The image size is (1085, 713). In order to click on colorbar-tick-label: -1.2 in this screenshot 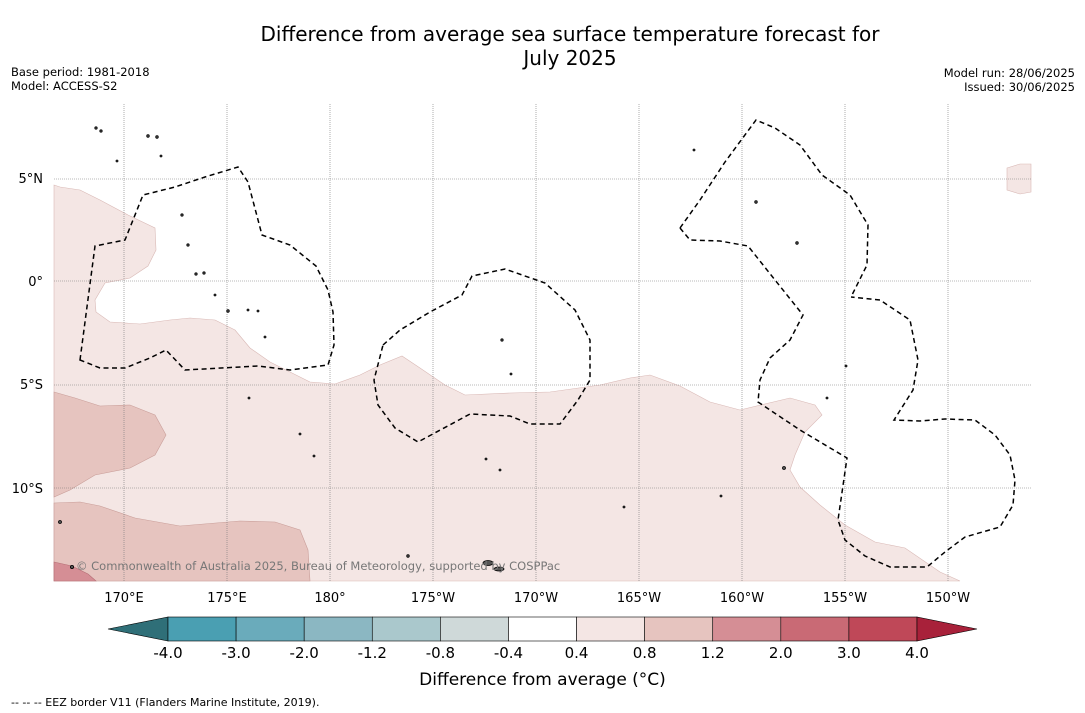, I will do `click(372, 653)`.